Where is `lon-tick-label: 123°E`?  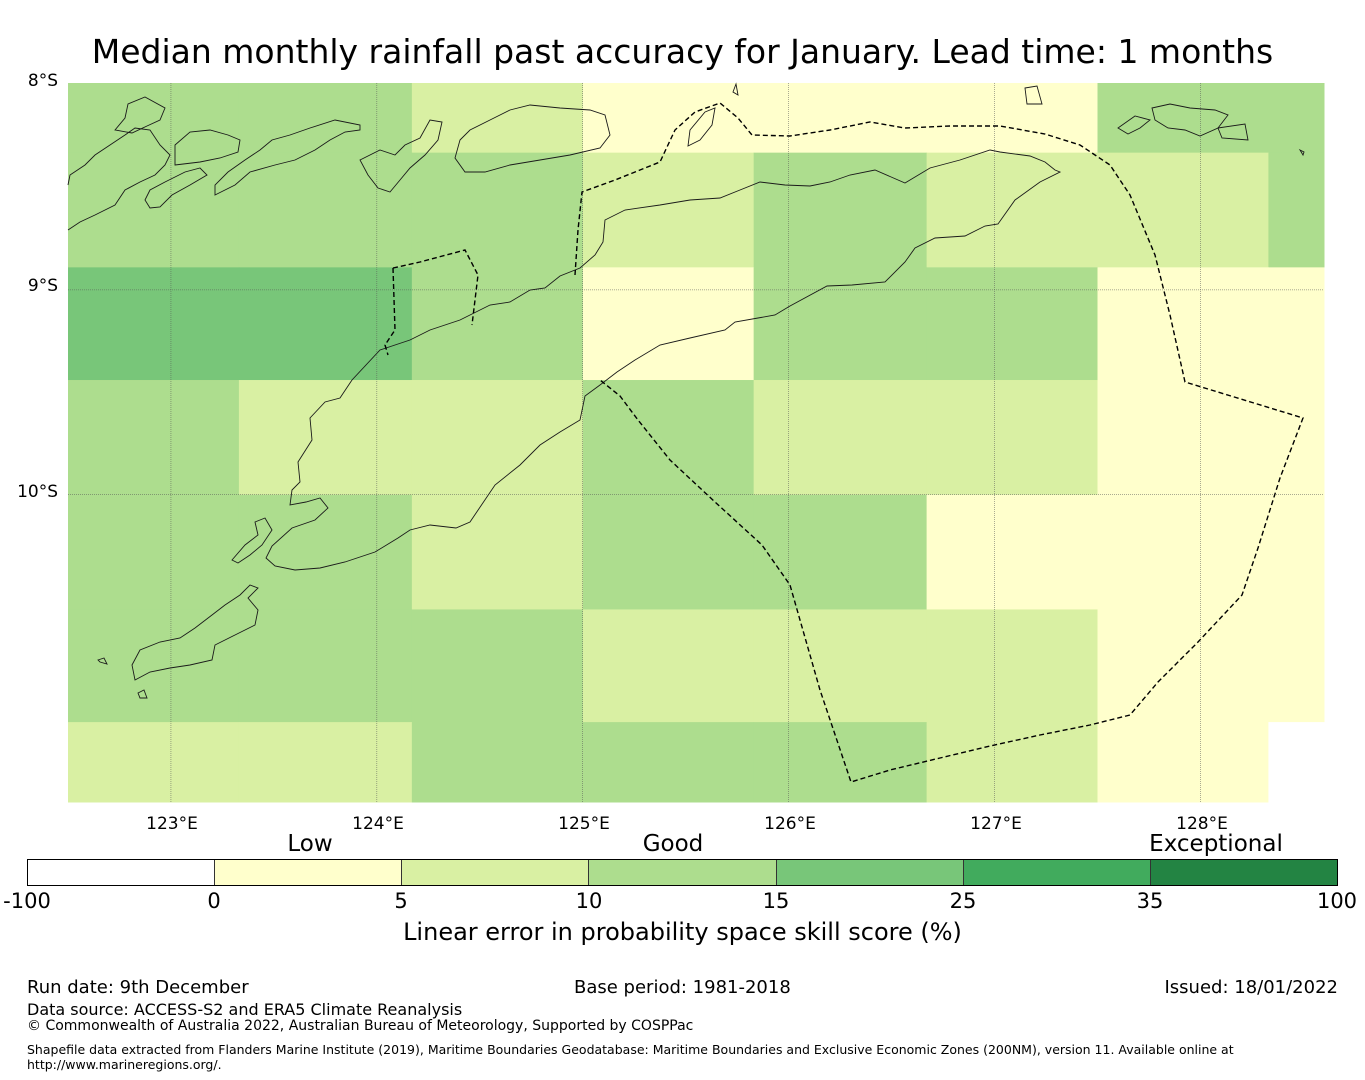 lon-tick-label: 123°E is located at coordinates (172, 824).